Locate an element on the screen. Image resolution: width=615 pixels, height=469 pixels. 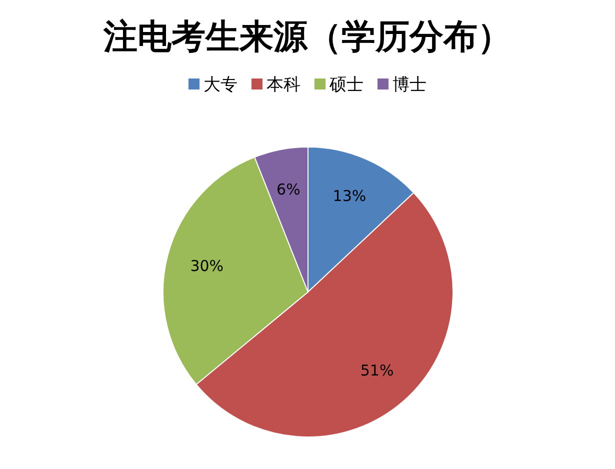
chart-title: 注电考生来源（学历分布） is located at coordinates (307, 37).